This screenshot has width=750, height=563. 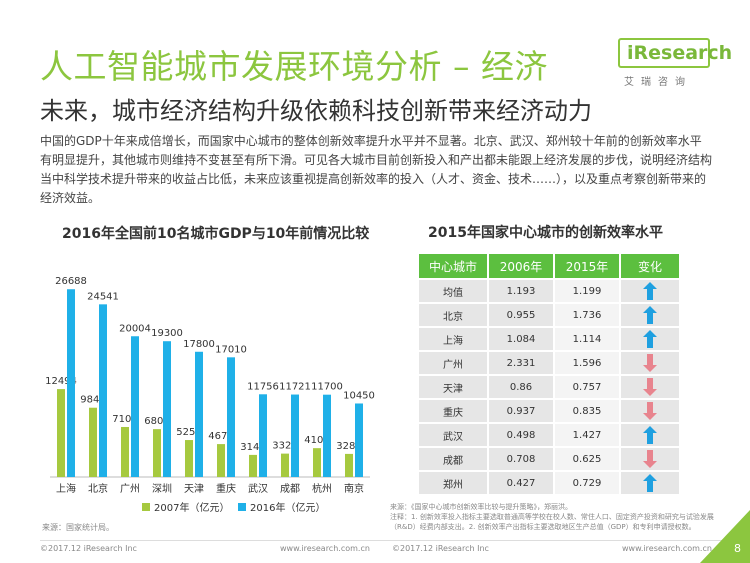 I want to click on data-label-2016-7: 11721, so click(x=295, y=387).